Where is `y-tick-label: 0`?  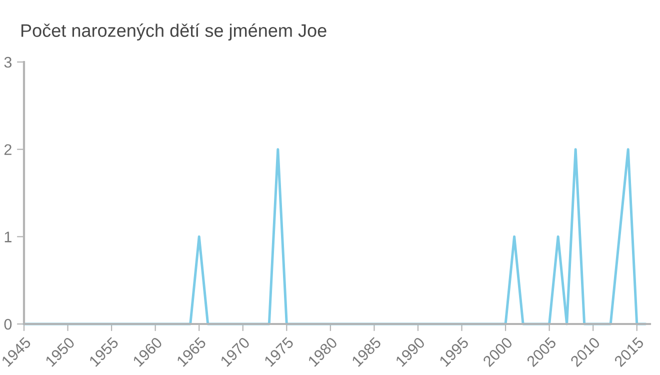
y-tick-label: 0 is located at coordinates (8, 324).